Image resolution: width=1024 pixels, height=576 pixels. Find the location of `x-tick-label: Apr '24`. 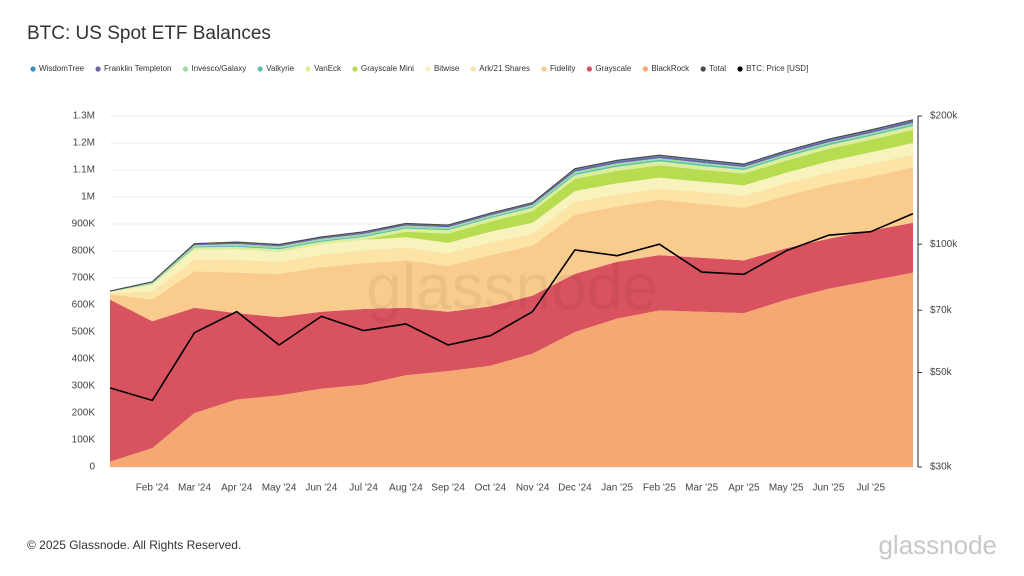

x-tick-label: Apr '24 is located at coordinates (237, 488).